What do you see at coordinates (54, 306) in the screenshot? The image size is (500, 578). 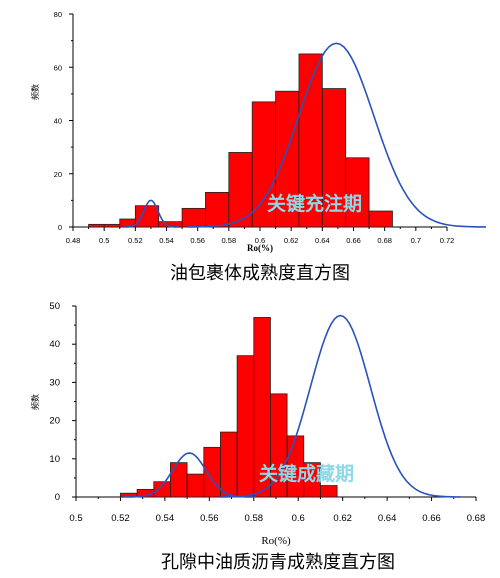 I see `y-tick-label: 50` at bounding box center [54, 306].